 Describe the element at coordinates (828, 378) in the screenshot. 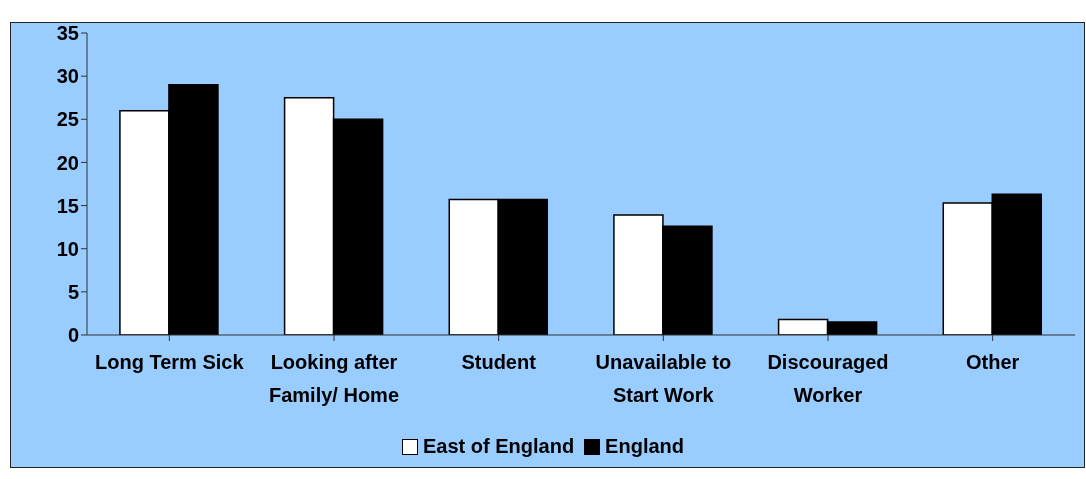

I see `x-tick-label: Discouraged Worker` at that location.